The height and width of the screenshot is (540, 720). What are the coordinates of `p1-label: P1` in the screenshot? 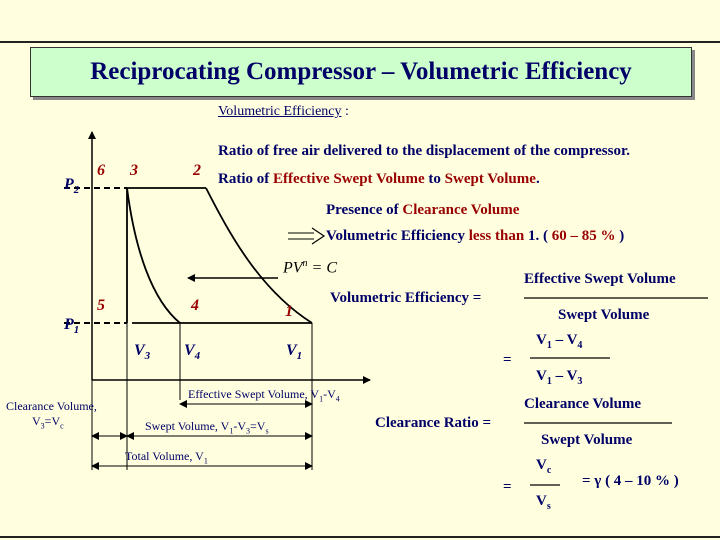 It's located at (72, 326).